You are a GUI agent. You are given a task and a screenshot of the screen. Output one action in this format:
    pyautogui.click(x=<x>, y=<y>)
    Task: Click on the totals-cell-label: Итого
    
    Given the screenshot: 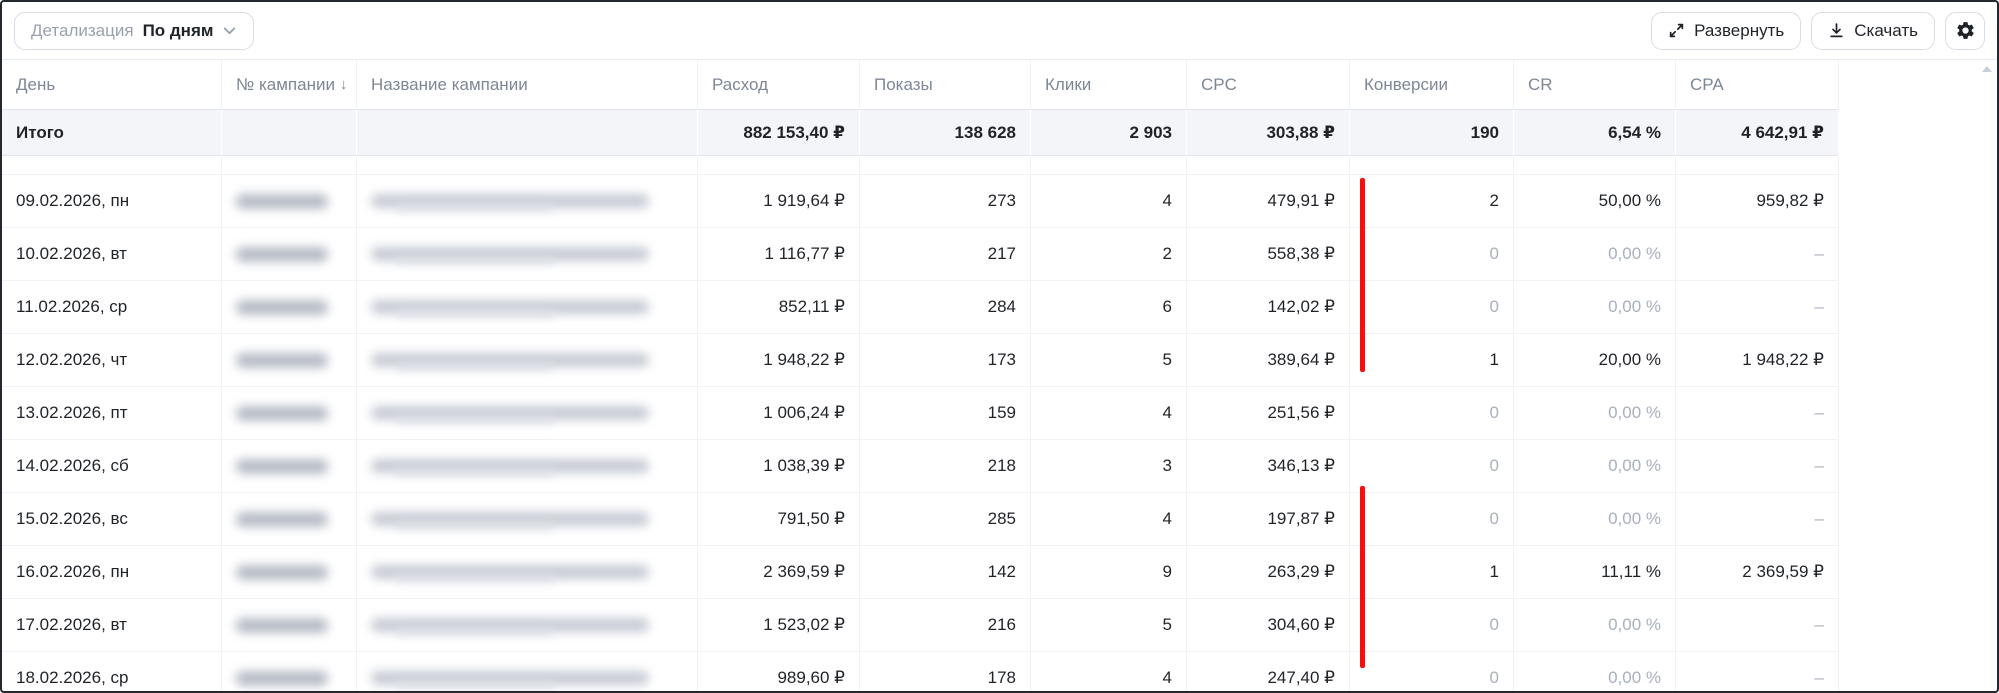 What is the action you would take?
    pyautogui.click(x=111, y=133)
    